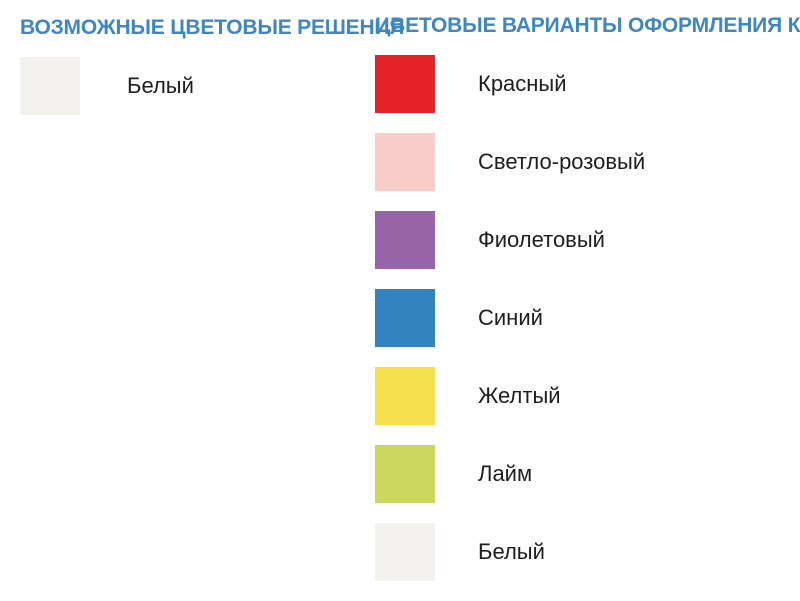  Describe the element at coordinates (541, 239) in the screenshot. I see `color-label: Фиолетовый` at that location.